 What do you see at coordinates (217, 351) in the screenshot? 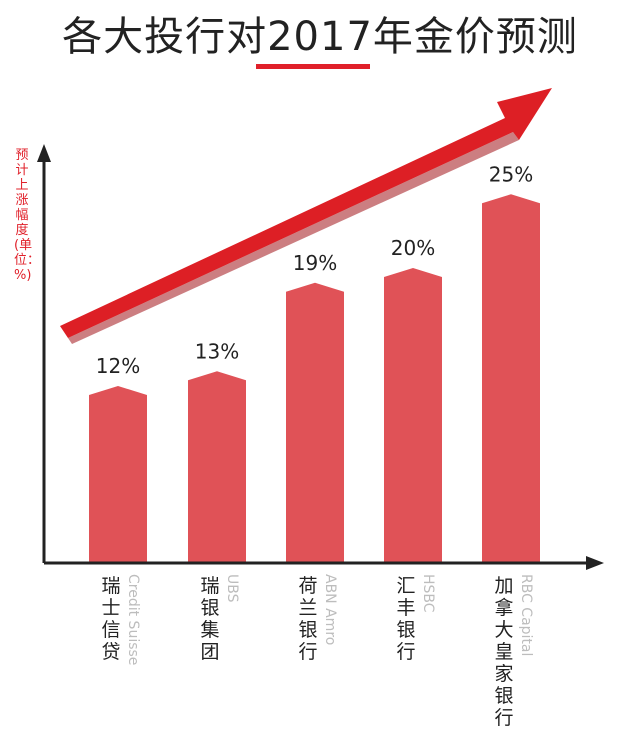
I see `value-label: 13%` at bounding box center [217, 351].